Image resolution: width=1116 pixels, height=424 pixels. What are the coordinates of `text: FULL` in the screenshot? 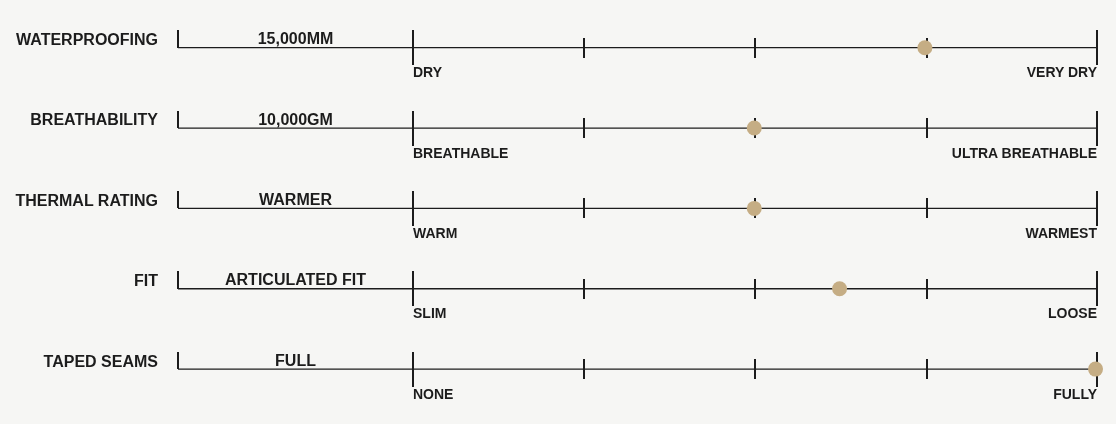 It's located at (296, 360).